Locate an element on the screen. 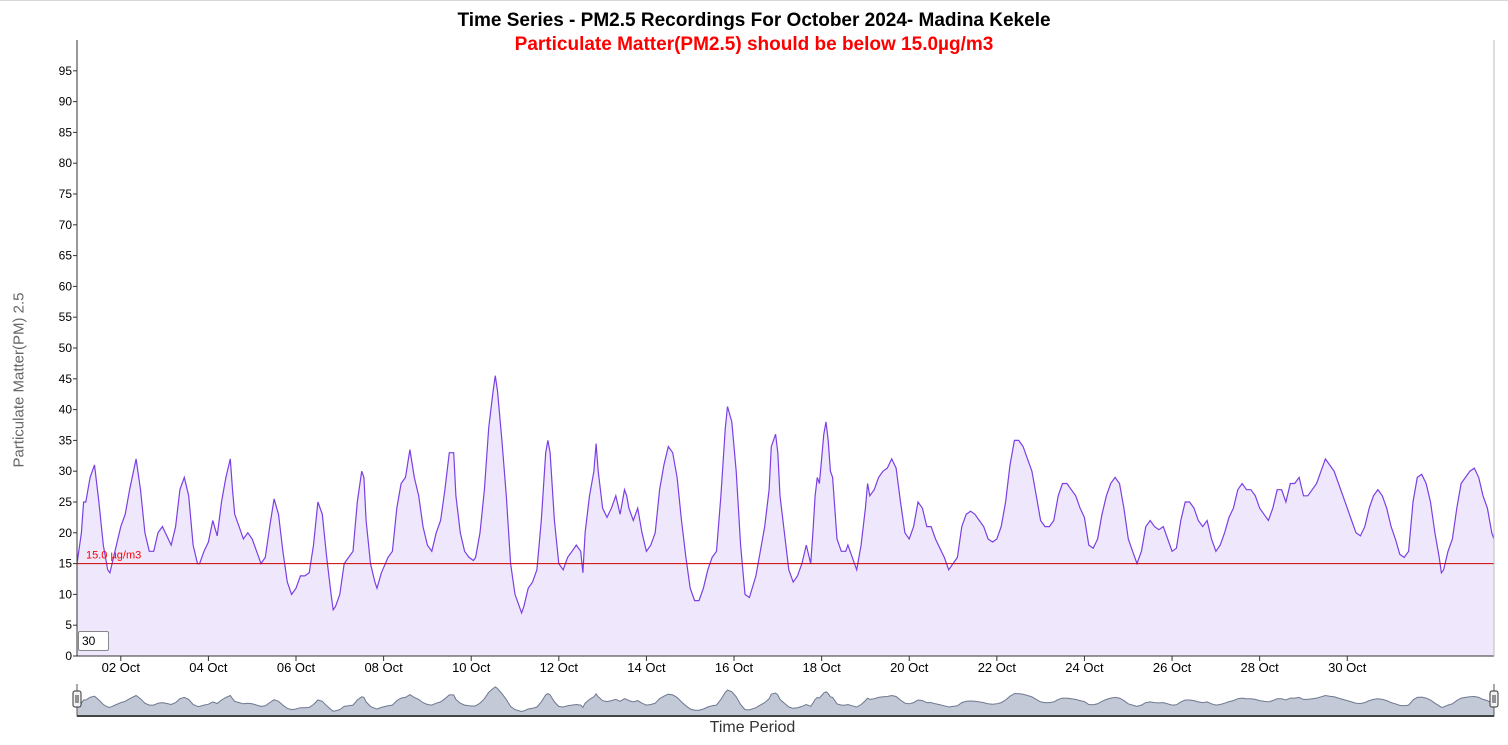 The width and height of the screenshot is (1508, 745). y-tick-label: 65 is located at coordinates (66, 256).